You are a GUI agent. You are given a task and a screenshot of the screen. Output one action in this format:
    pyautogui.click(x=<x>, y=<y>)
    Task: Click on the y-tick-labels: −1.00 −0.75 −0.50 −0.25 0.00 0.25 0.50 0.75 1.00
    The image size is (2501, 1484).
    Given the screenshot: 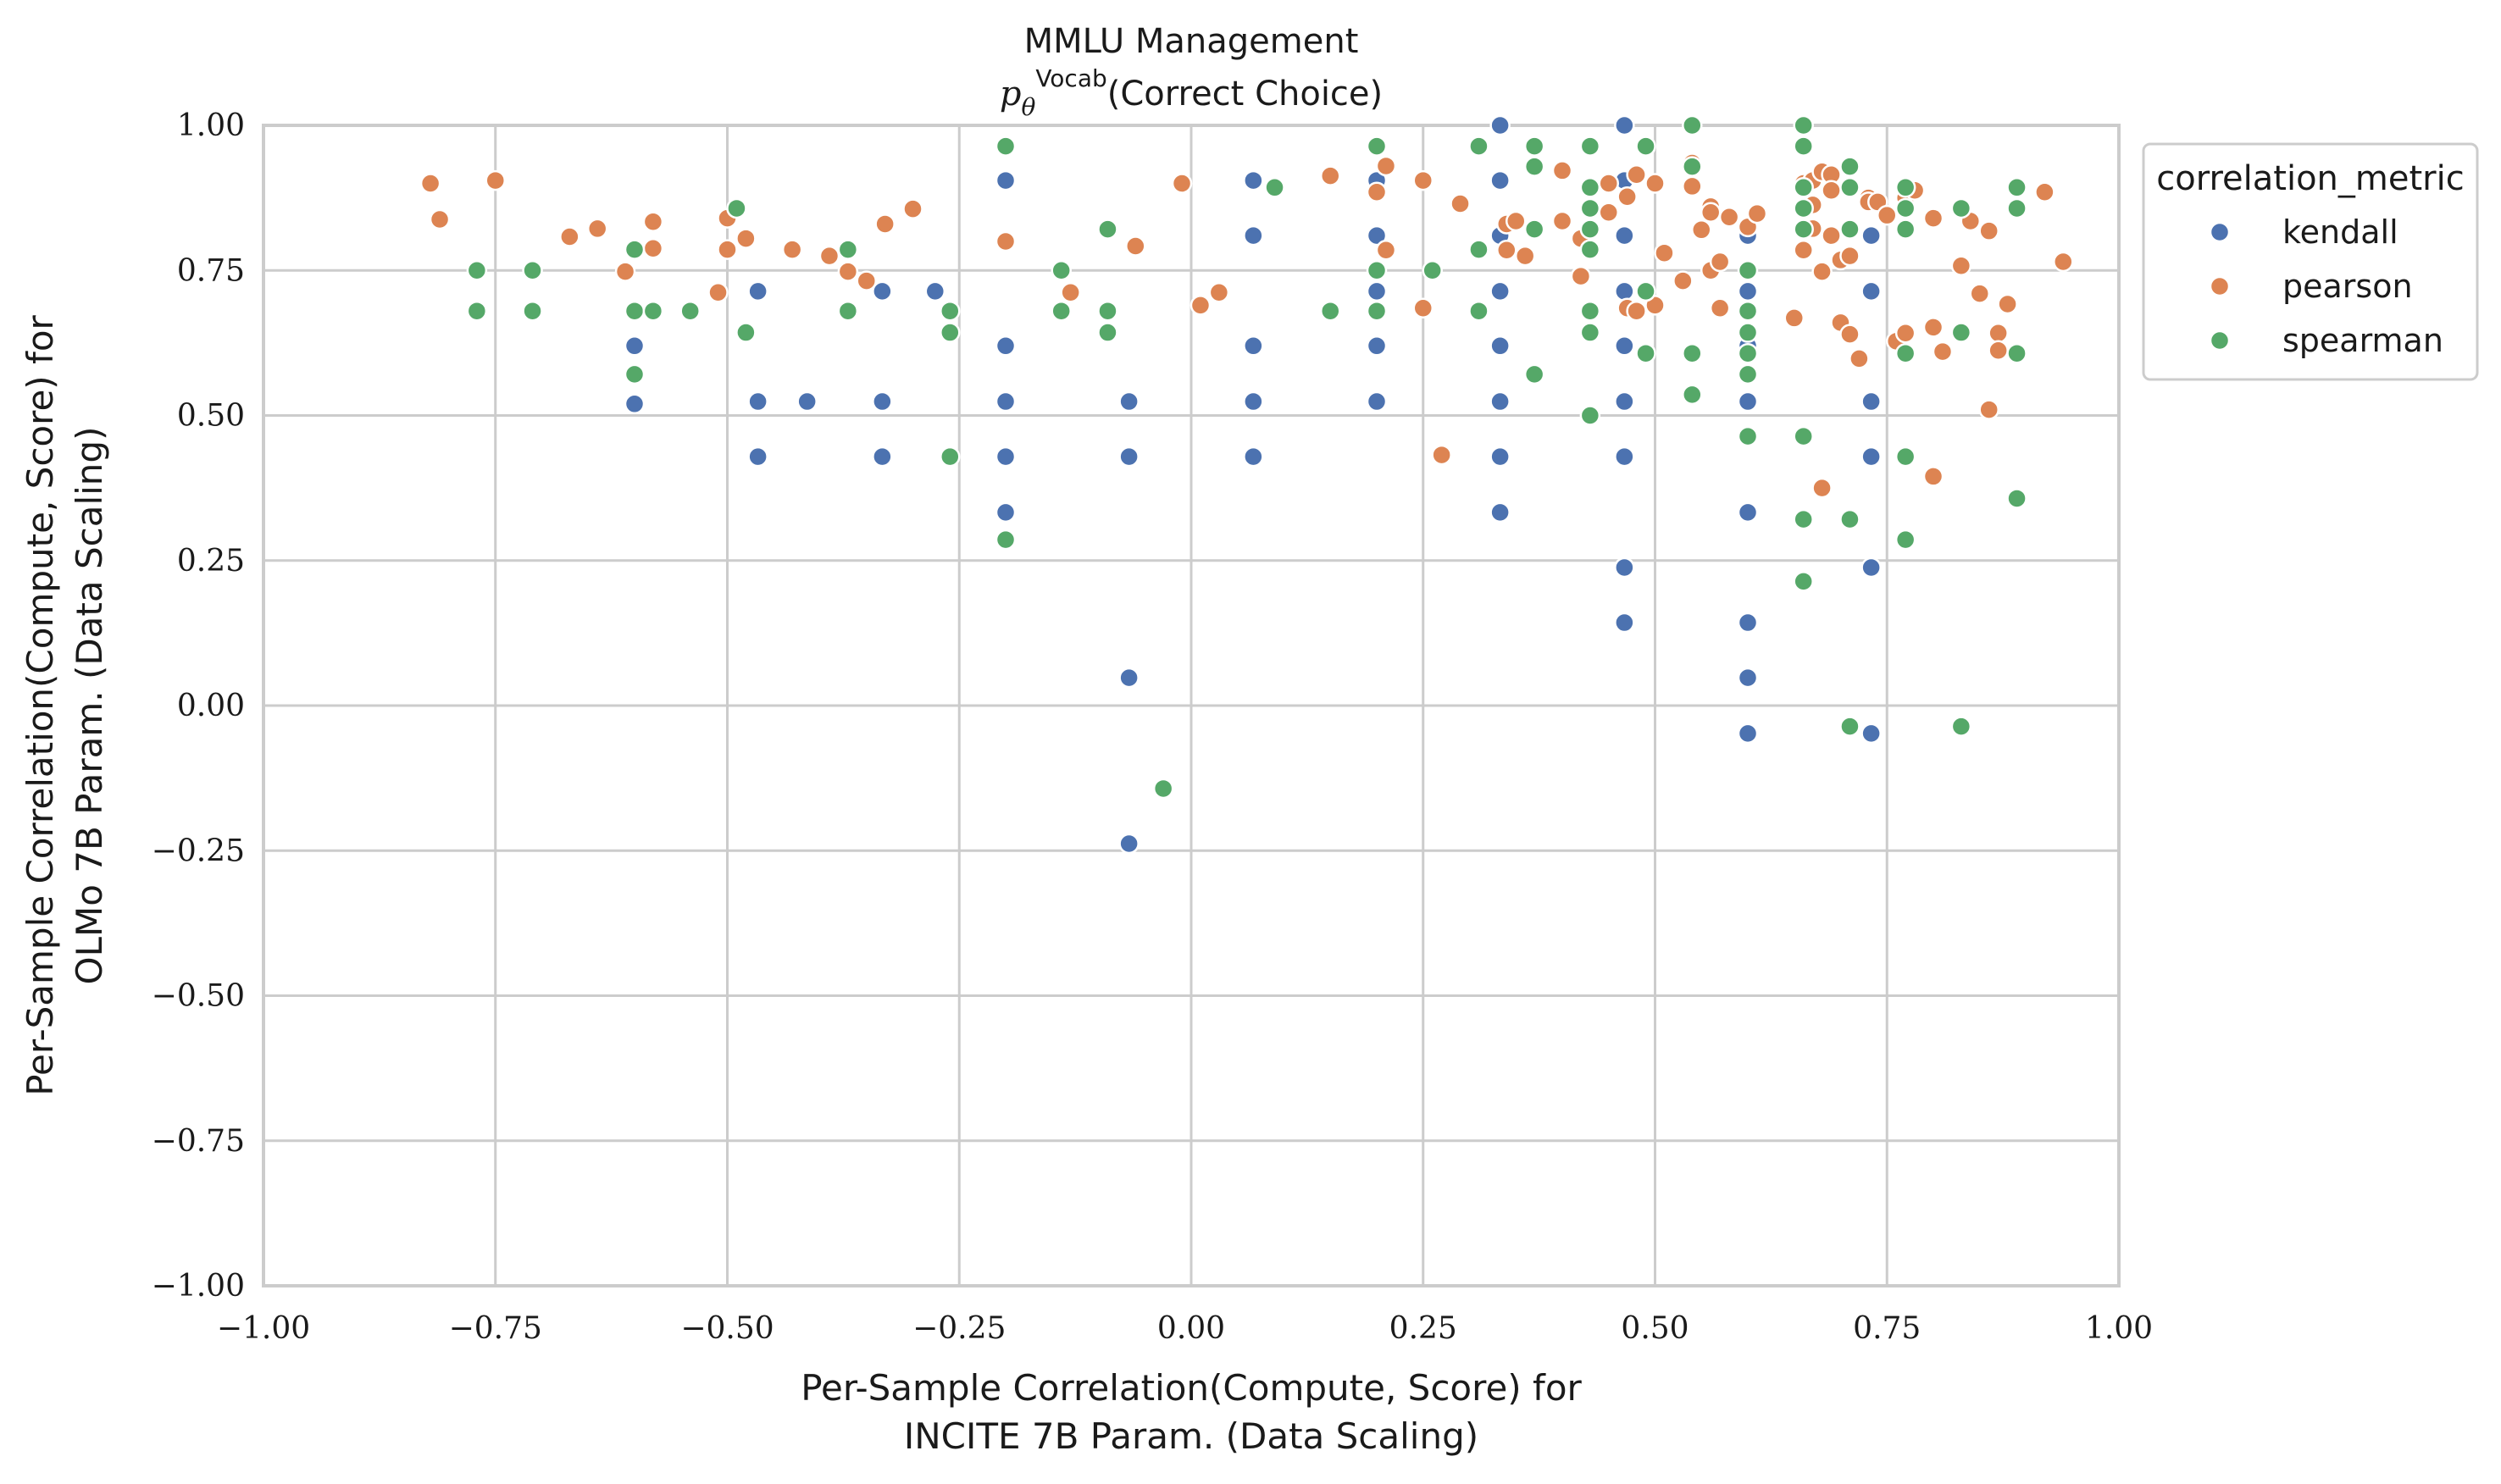 What is the action you would take?
    pyautogui.click(x=198, y=706)
    